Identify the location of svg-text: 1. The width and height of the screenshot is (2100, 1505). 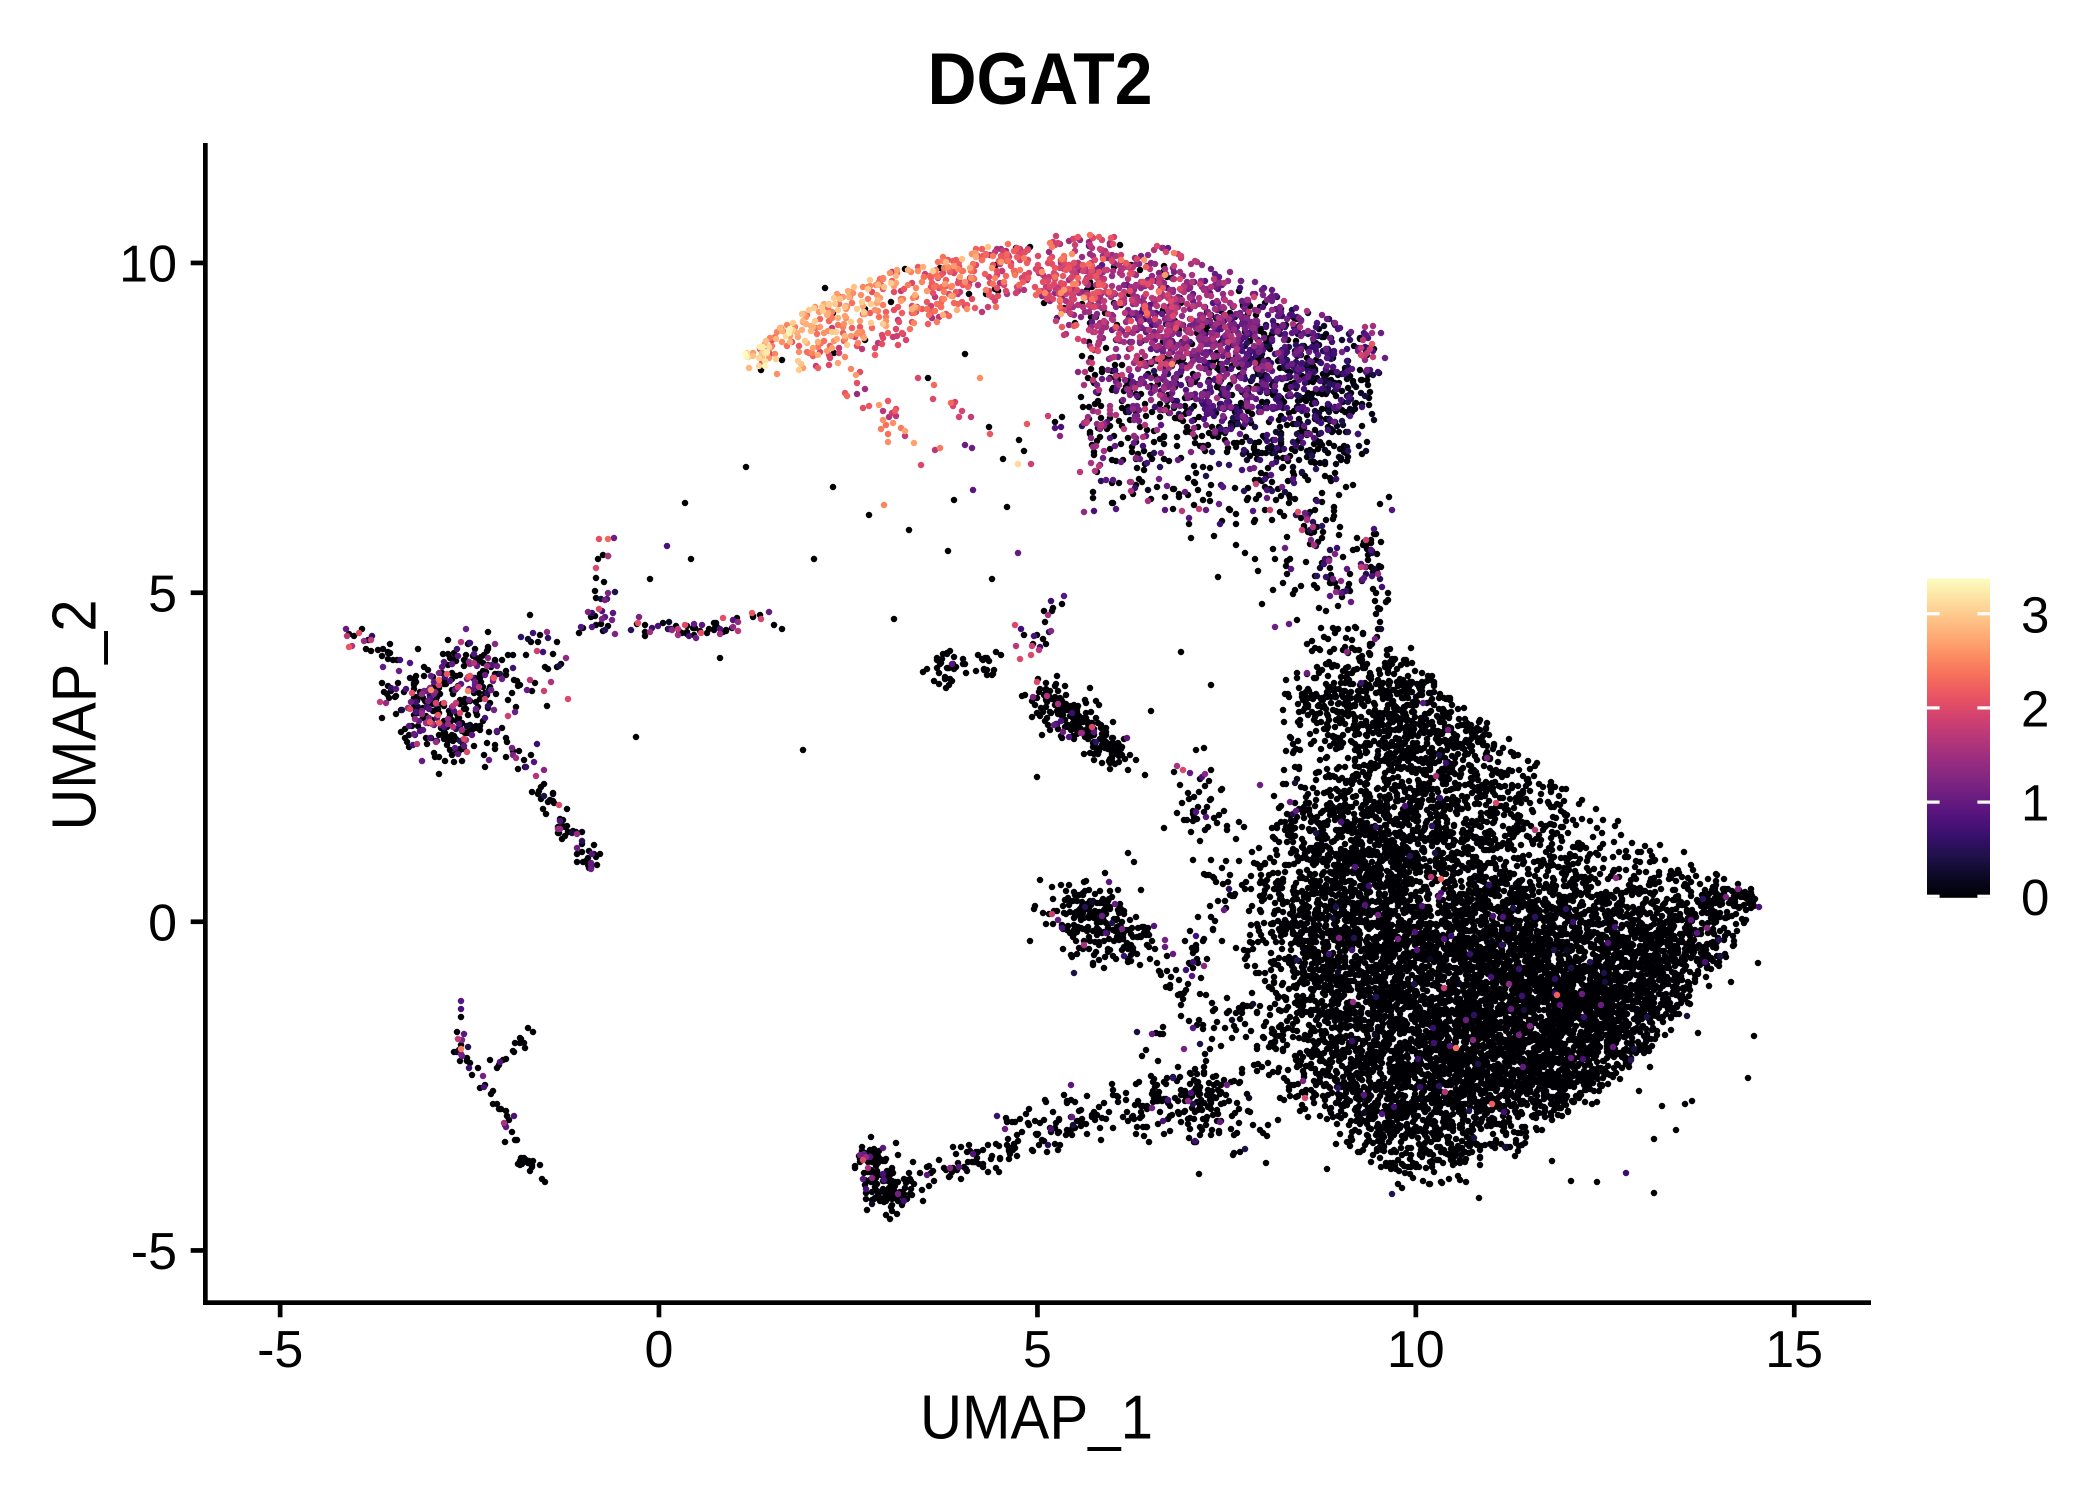
(2035, 803).